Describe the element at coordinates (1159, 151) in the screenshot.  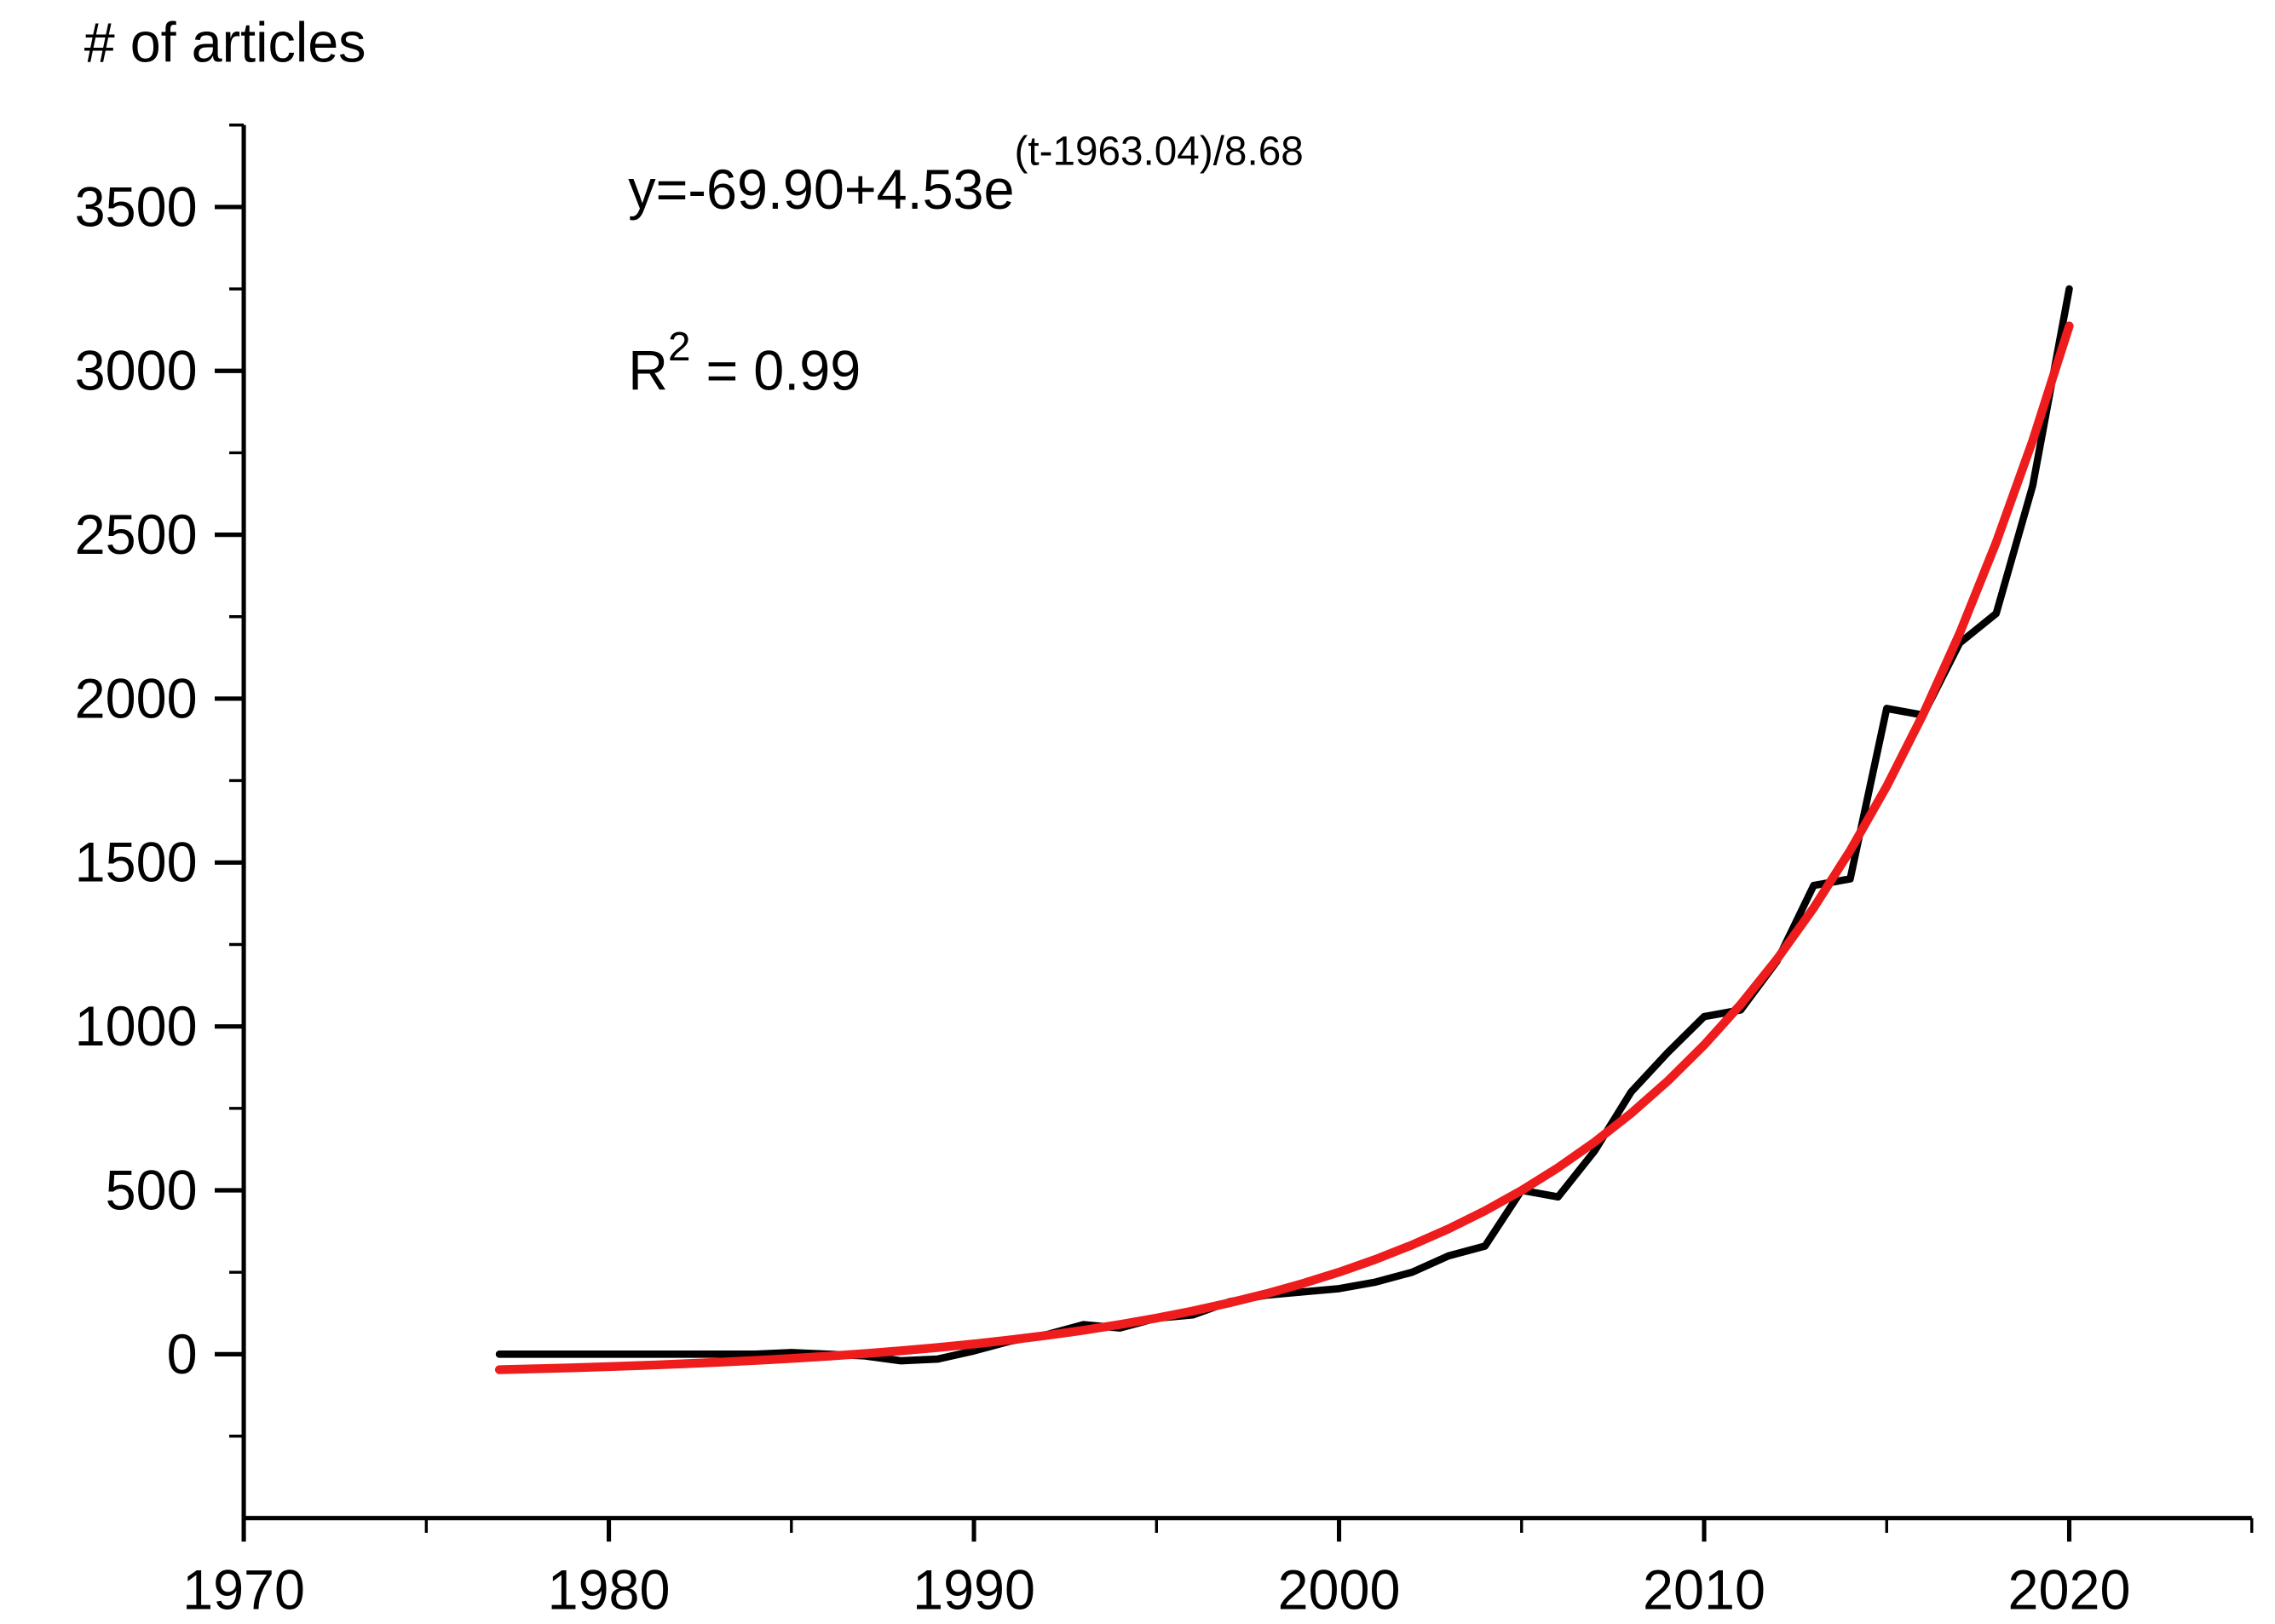
I see `equation-exponent: (t-1963.04)/8.68` at that location.